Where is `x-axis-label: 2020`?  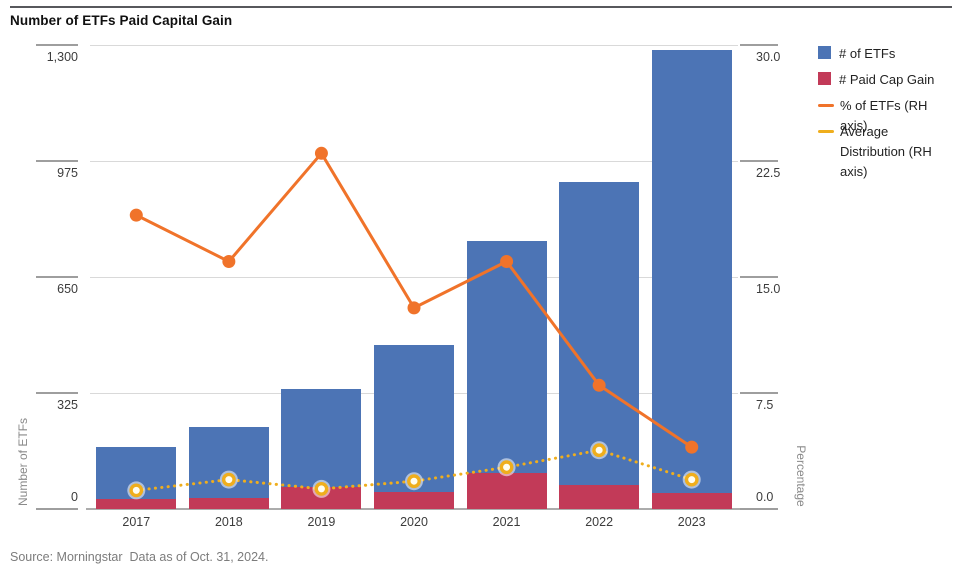
x-axis-label: 2020 is located at coordinates (414, 522).